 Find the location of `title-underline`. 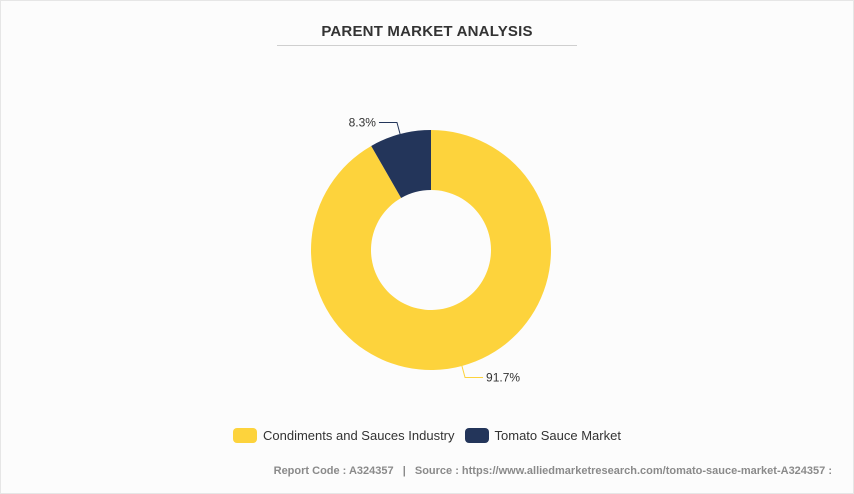

title-underline is located at coordinates (427, 45).